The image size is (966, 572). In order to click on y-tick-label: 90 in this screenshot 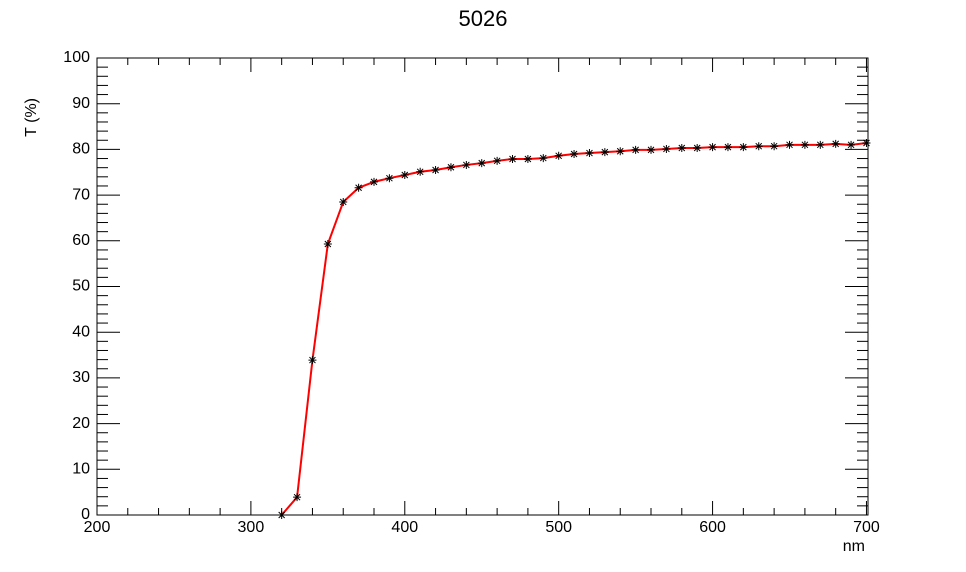, I will do `click(81, 103)`.